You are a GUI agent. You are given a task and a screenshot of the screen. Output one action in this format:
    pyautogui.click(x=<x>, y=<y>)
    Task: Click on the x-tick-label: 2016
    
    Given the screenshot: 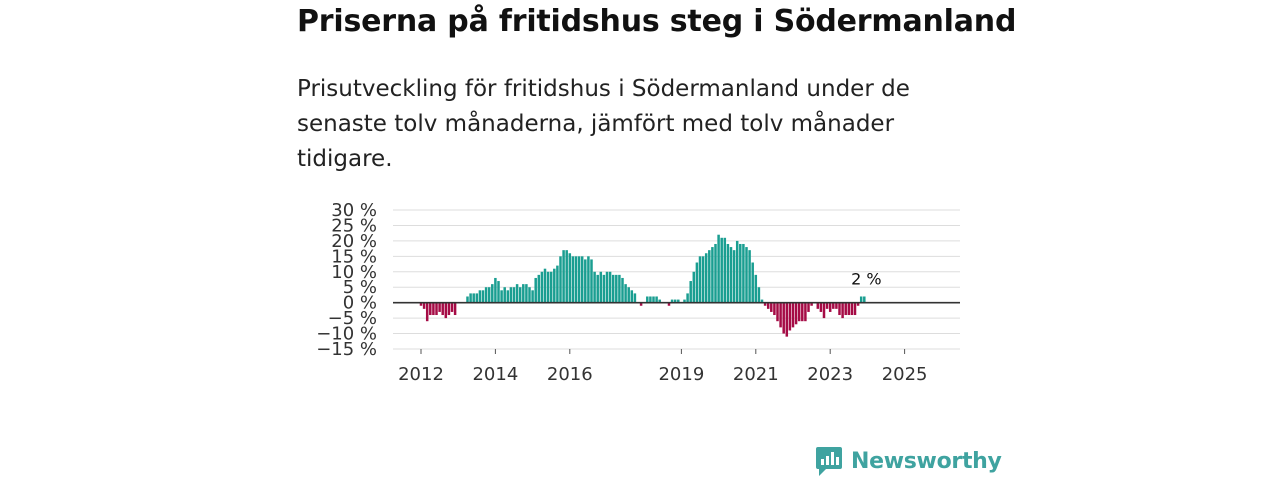 What is the action you would take?
    pyautogui.click(x=570, y=374)
    